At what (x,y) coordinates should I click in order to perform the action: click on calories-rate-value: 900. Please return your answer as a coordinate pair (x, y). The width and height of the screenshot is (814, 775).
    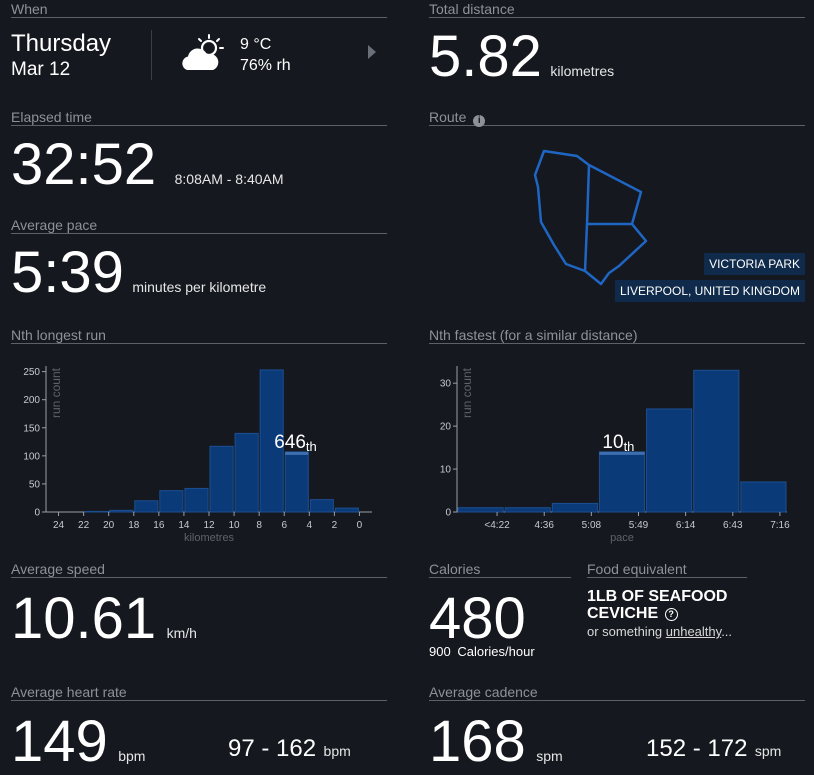
    Looking at the image, I should click on (440, 651).